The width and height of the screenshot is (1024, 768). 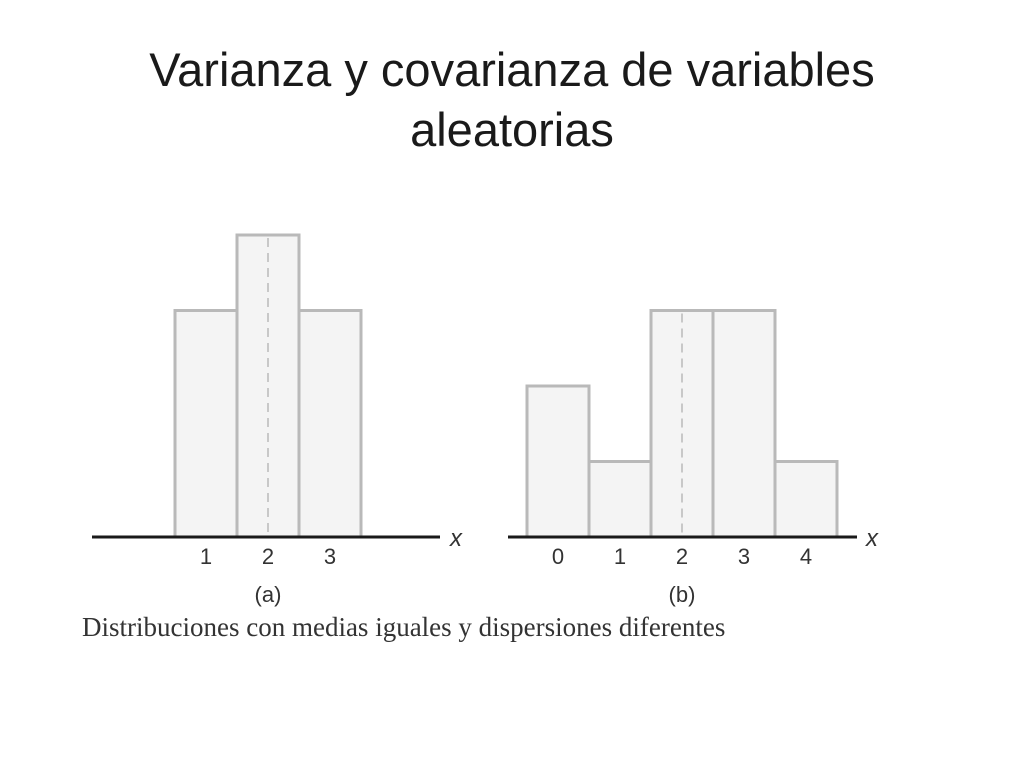 What do you see at coordinates (620, 556) in the screenshot?
I see `panel-b-tick-label-1: 1` at bounding box center [620, 556].